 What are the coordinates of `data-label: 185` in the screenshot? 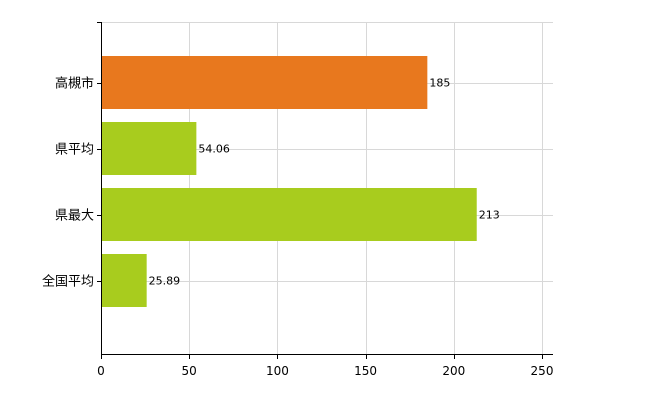 It's located at (439, 83).